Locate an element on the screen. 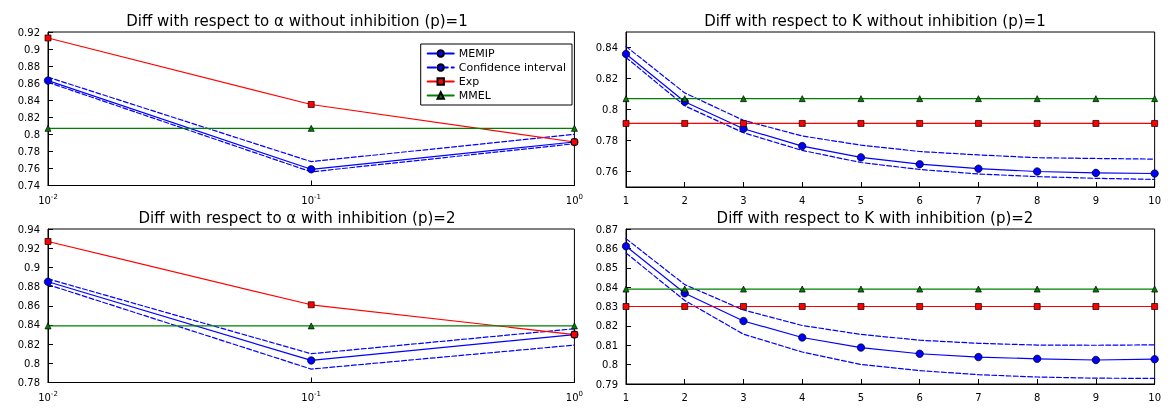  y-tick-label: 0.85 is located at coordinates (606, 268).